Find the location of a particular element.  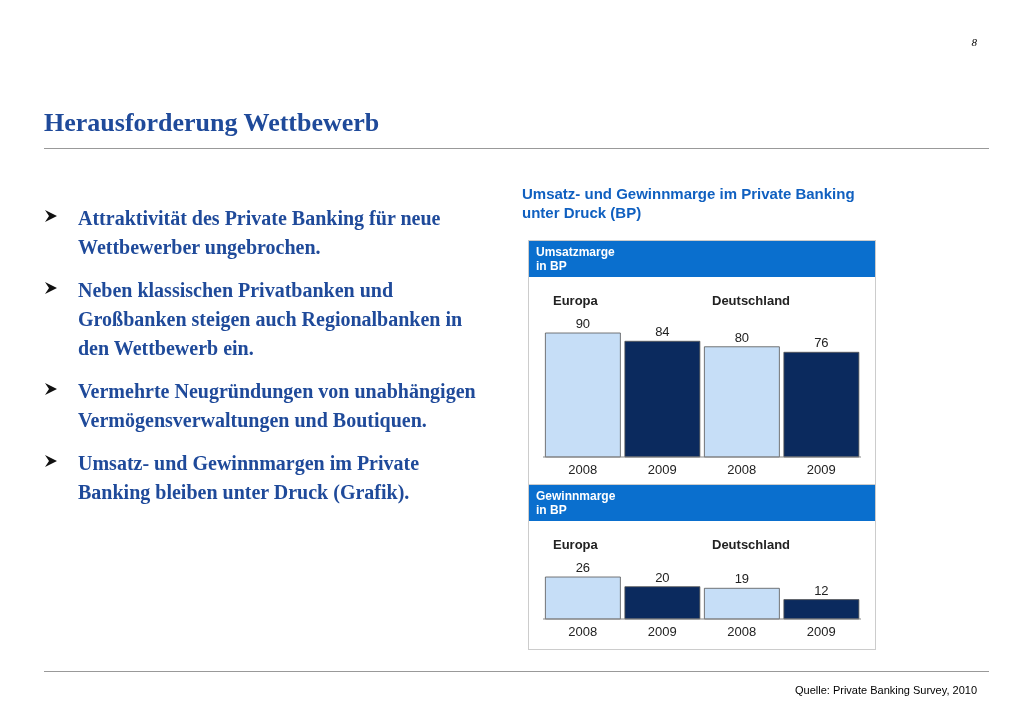

data-label: 76 is located at coordinates (821, 343).